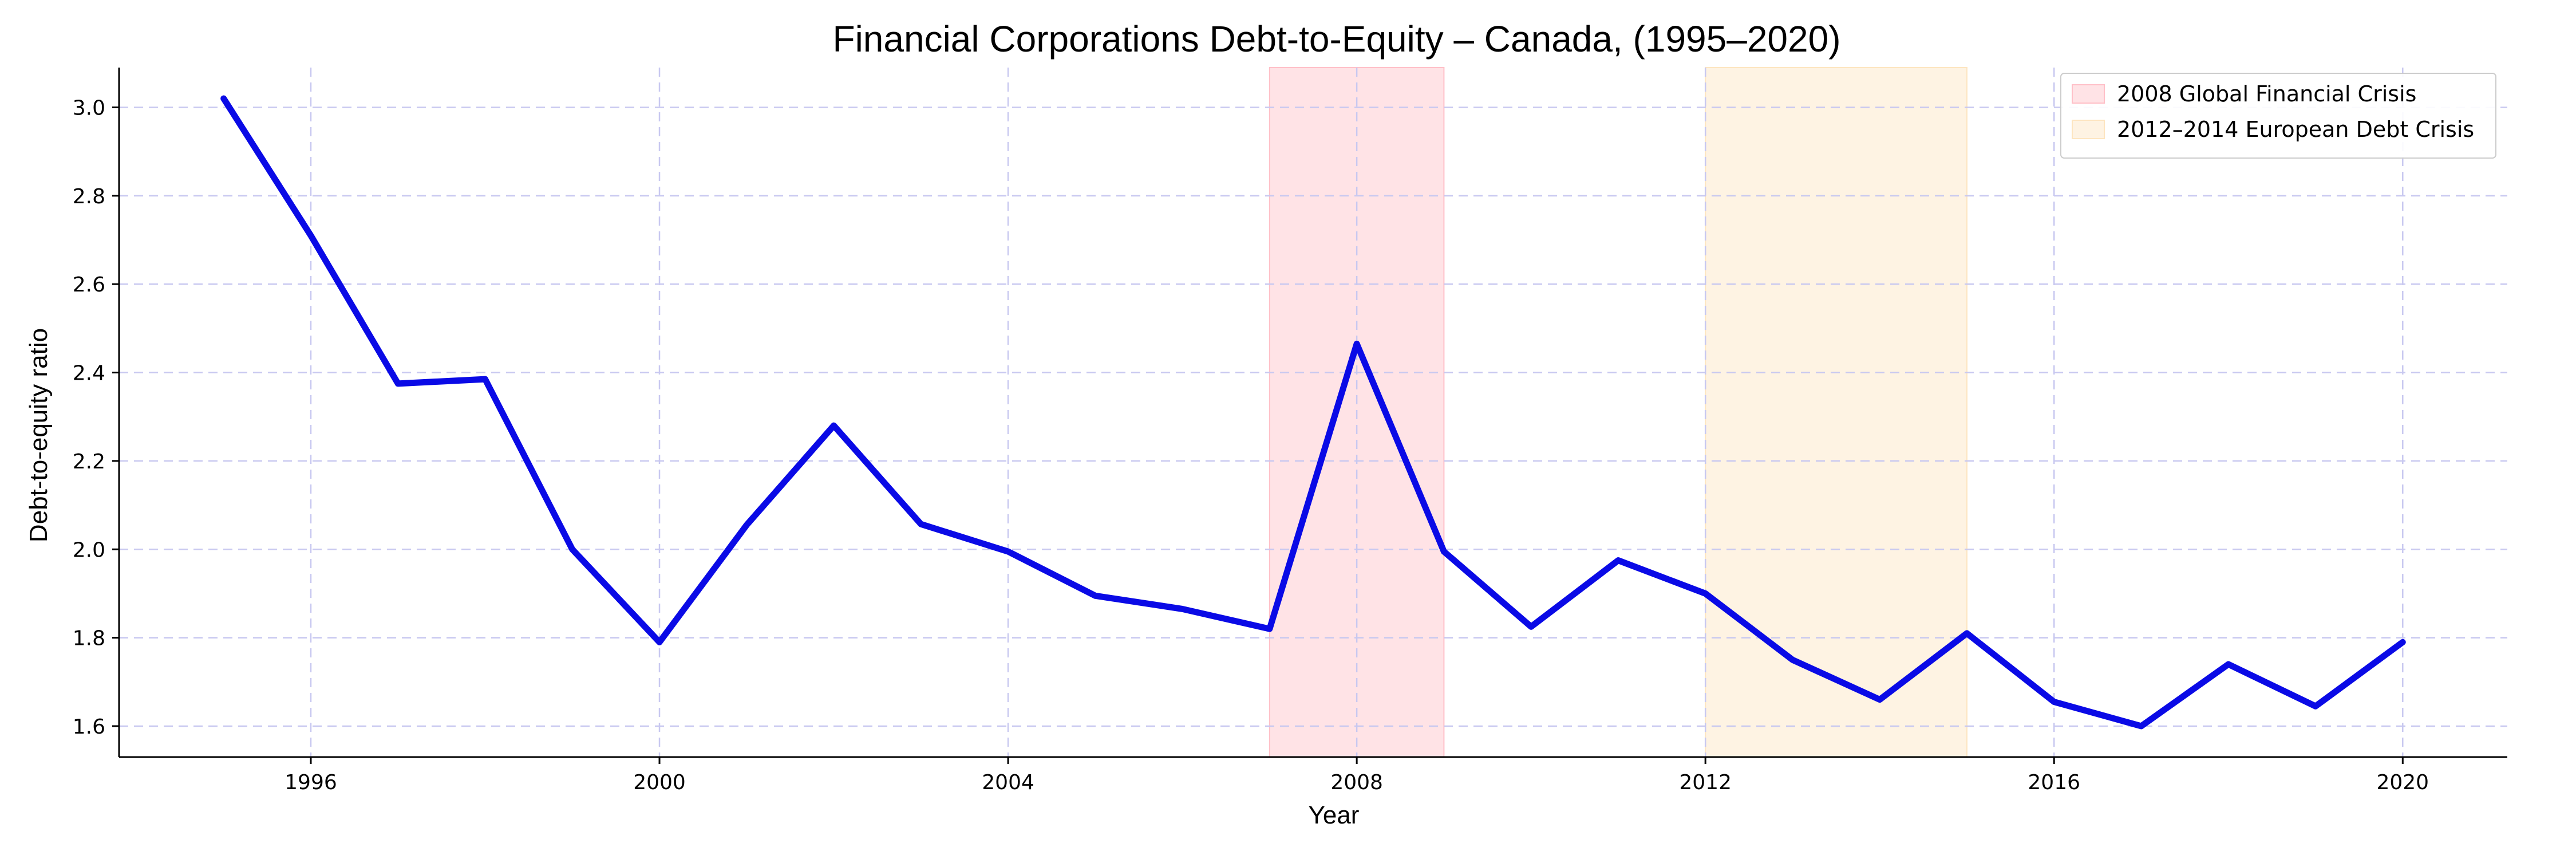 Image resolution: width=2576 pixels, height=859 pixels. Describe the element at coordinates (89, 373) in the screenshot. I see `y-tick-label: 2.4` at that location.